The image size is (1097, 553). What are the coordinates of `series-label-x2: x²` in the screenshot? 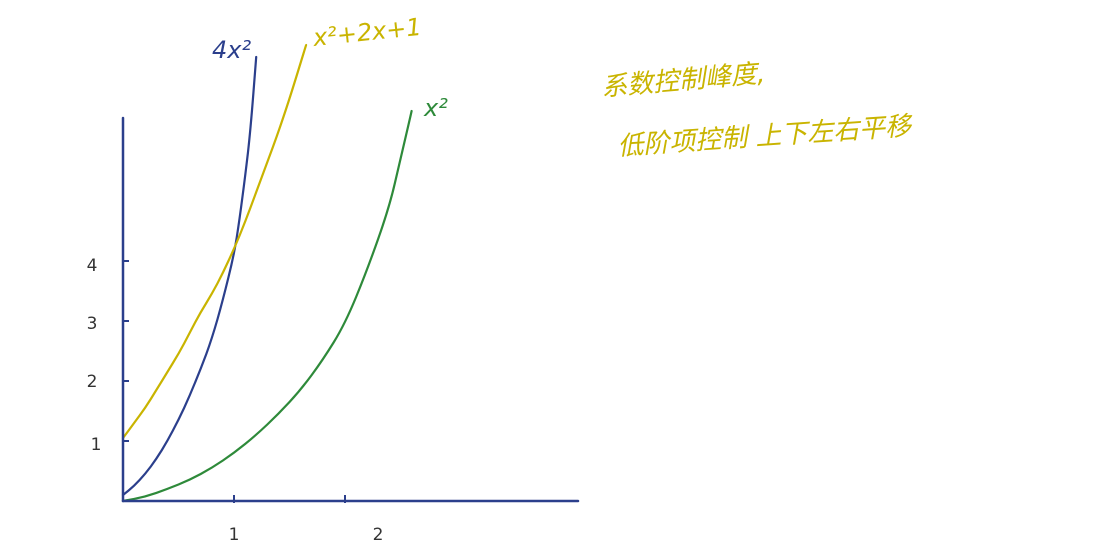 It's located at (435, 108).